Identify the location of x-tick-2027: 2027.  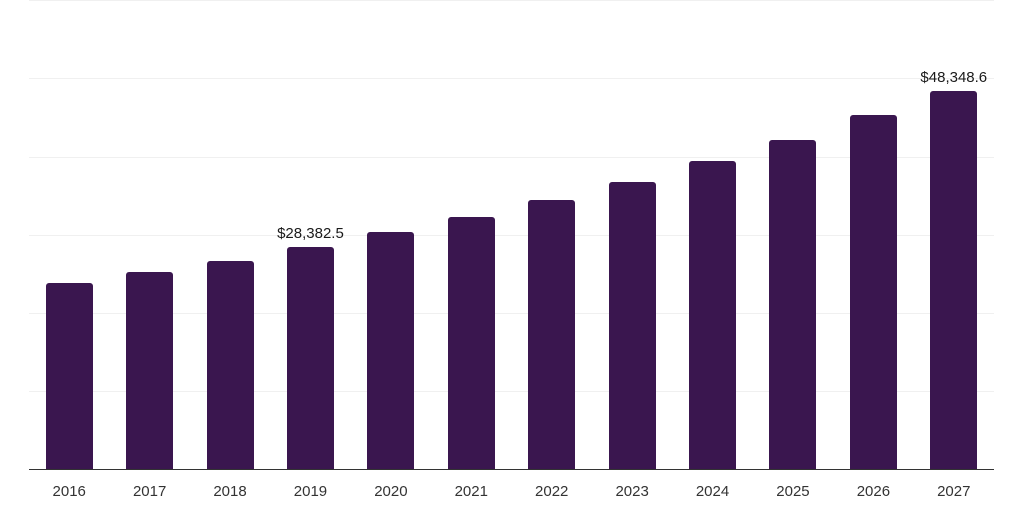
(954, 491).